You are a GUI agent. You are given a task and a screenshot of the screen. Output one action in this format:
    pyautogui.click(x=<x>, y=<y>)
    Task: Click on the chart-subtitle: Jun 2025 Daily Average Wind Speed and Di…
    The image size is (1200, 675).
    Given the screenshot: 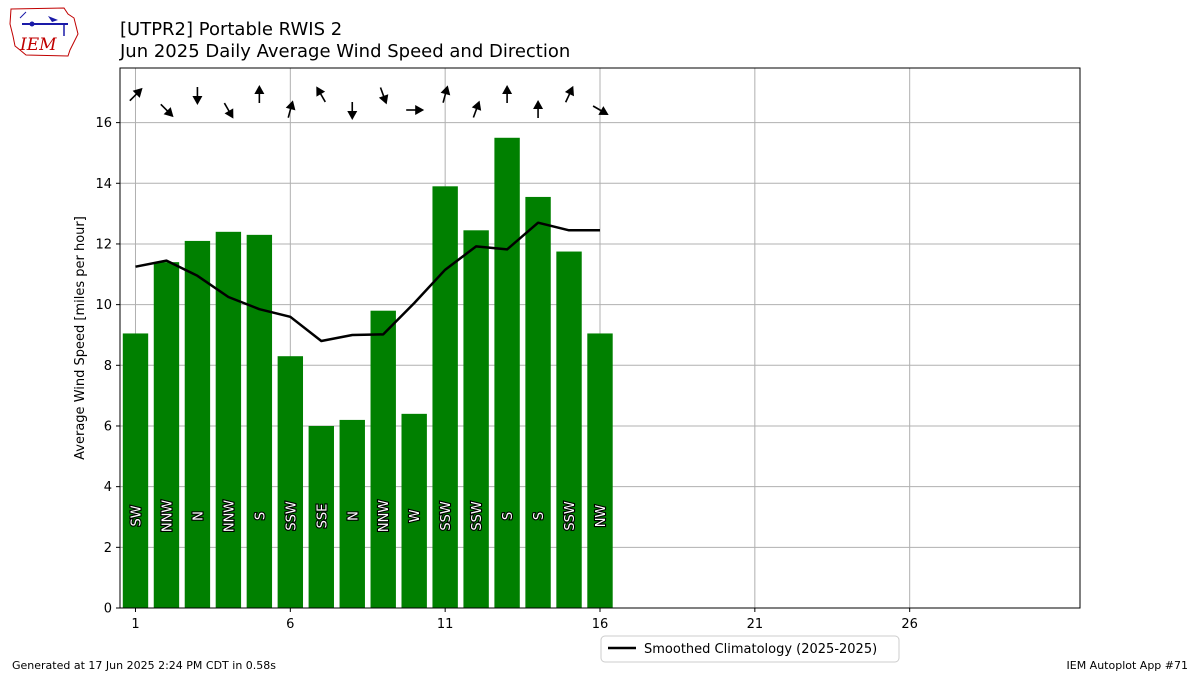 What is the action you would take?
    pyautogui.click(x=344, y=51)
    